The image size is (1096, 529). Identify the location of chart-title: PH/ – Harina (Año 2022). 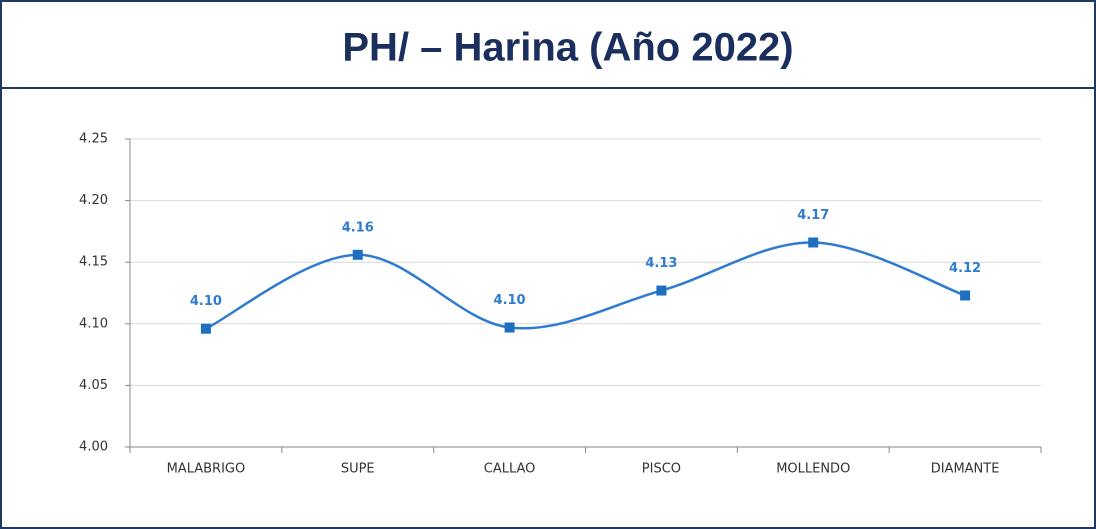
(567, 48).